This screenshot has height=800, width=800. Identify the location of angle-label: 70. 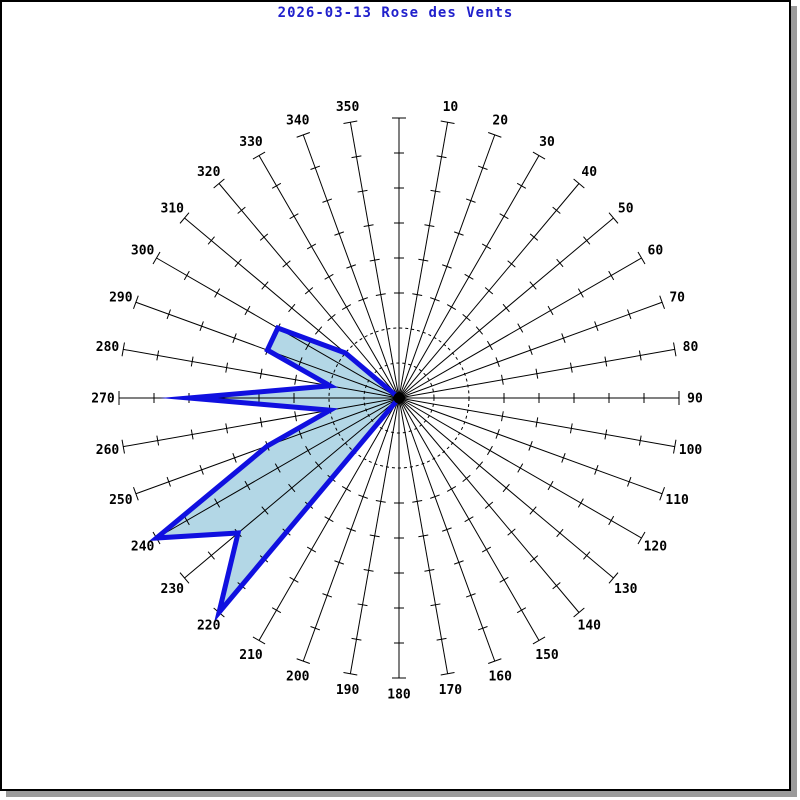
(677, 297).